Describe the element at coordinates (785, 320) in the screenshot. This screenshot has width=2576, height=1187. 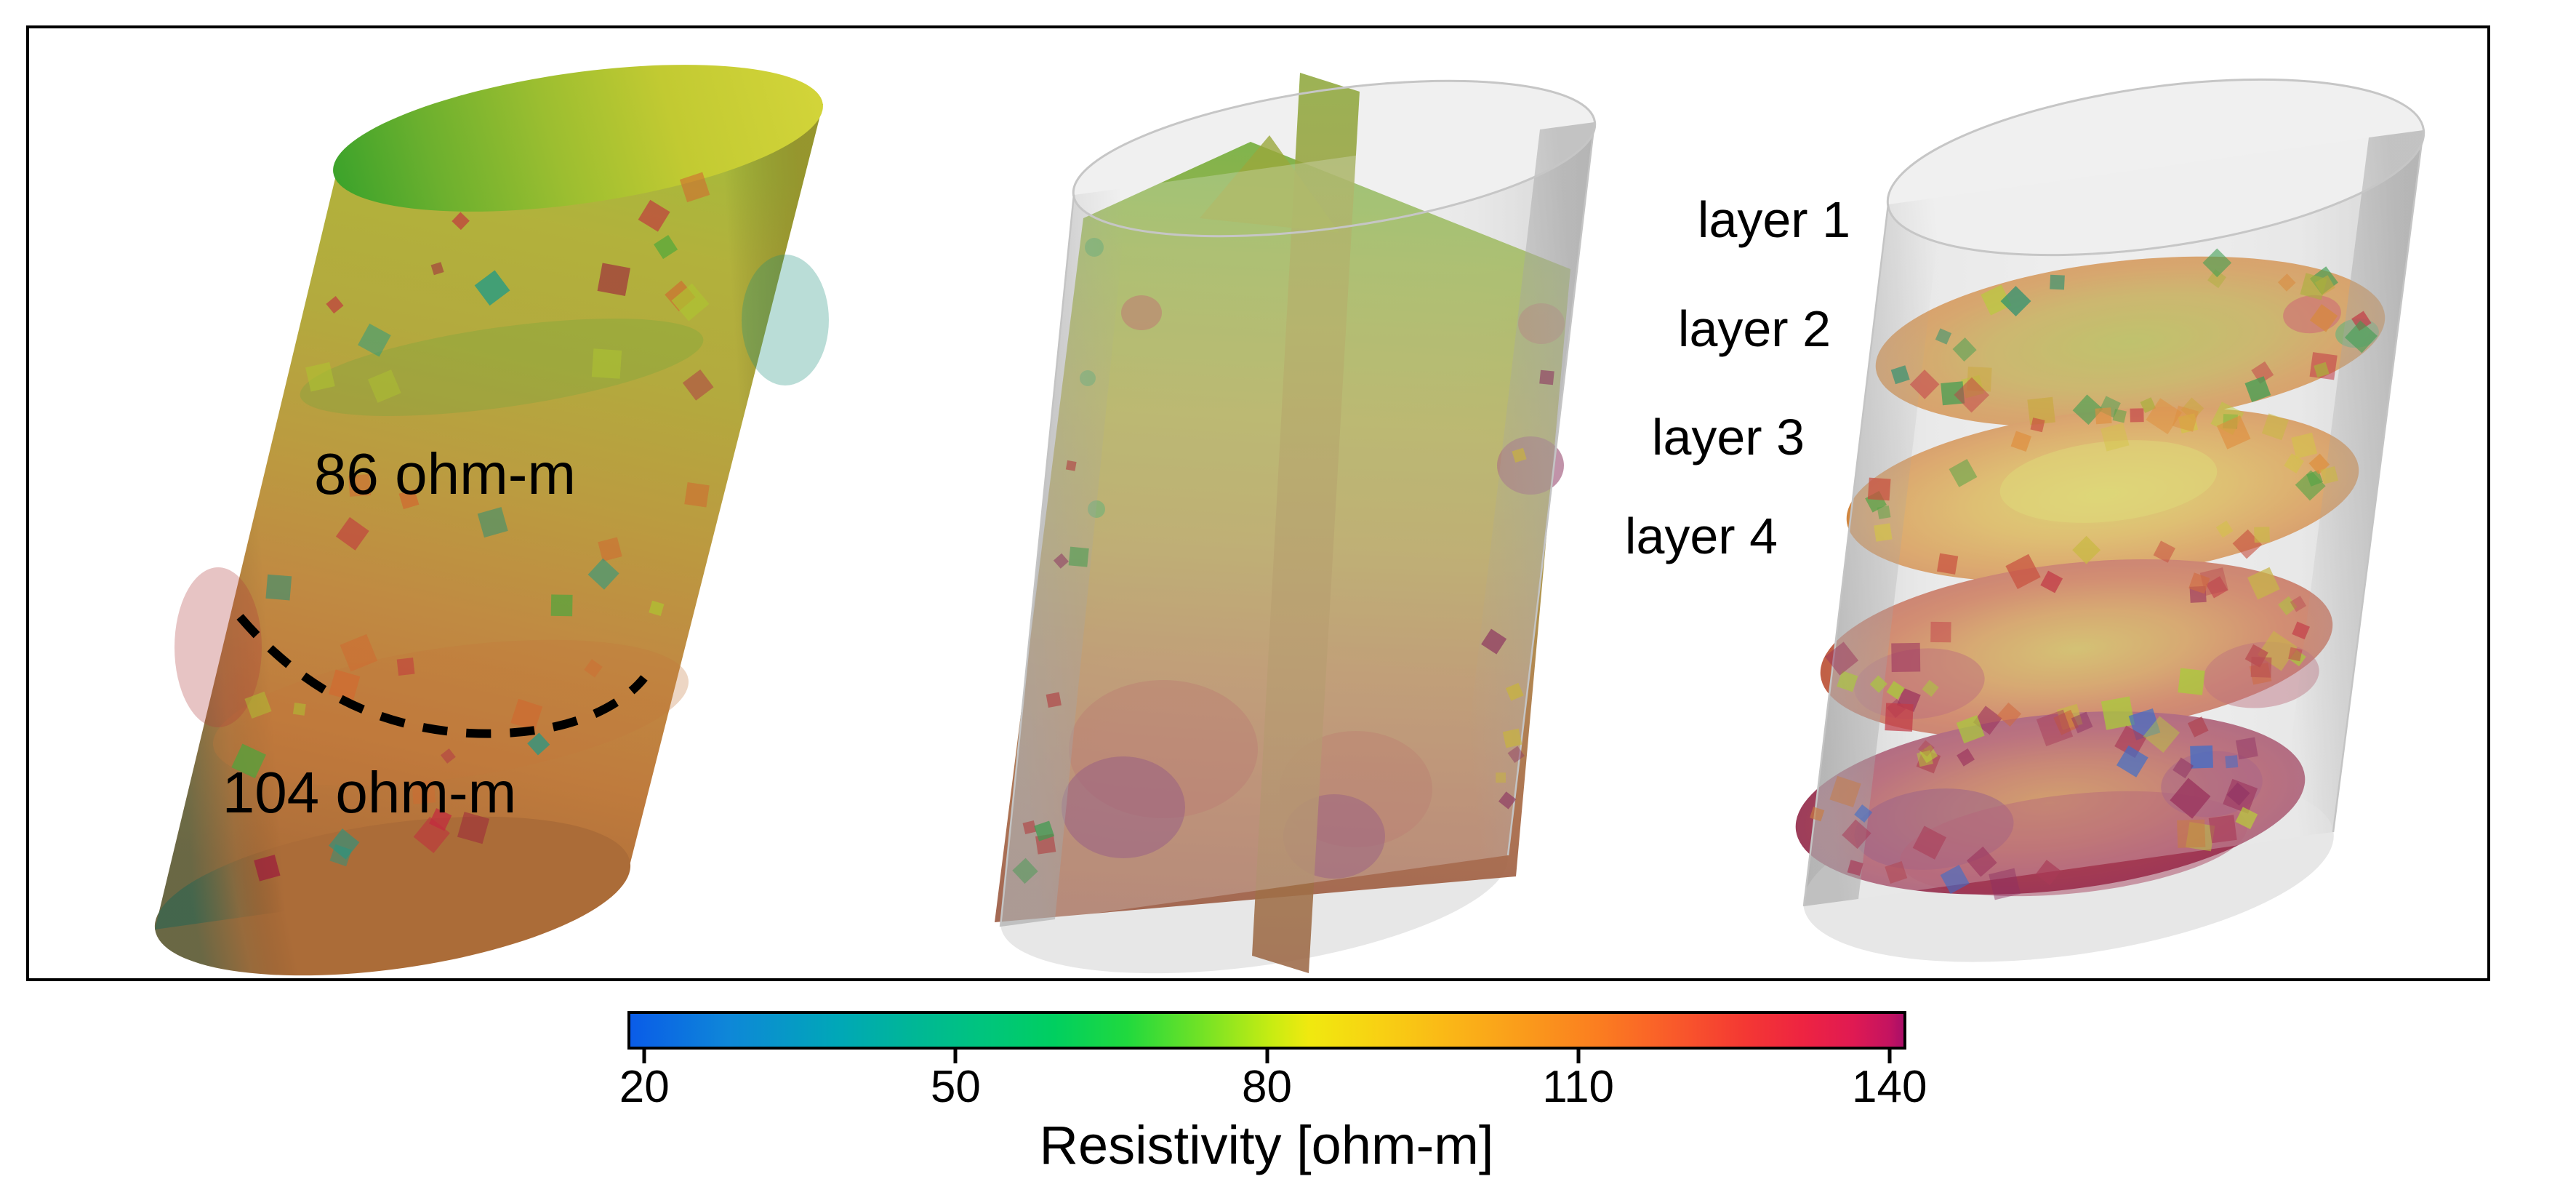
I see `surface-teal-patch` at that location.